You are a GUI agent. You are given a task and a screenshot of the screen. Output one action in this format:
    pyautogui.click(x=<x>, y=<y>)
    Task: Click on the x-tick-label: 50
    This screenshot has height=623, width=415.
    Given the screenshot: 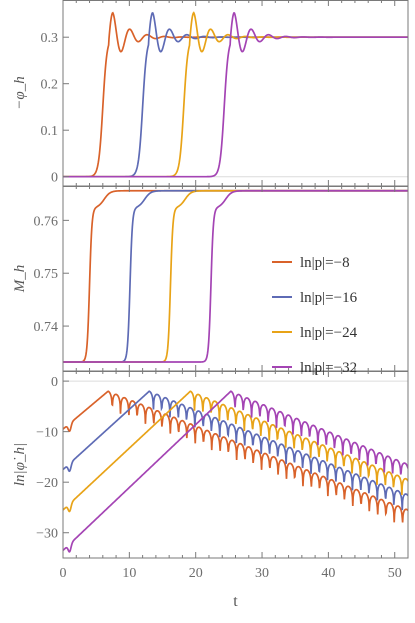 What is the action you would take?
    pyautogui.click(x=395, y=573)
    